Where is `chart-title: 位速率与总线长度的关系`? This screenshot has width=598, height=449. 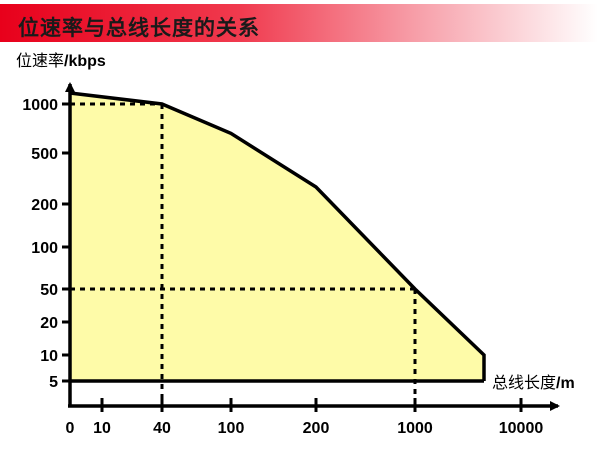
chart-title: 位速率与总线长度的关系 is located at coordinates (139, 28).